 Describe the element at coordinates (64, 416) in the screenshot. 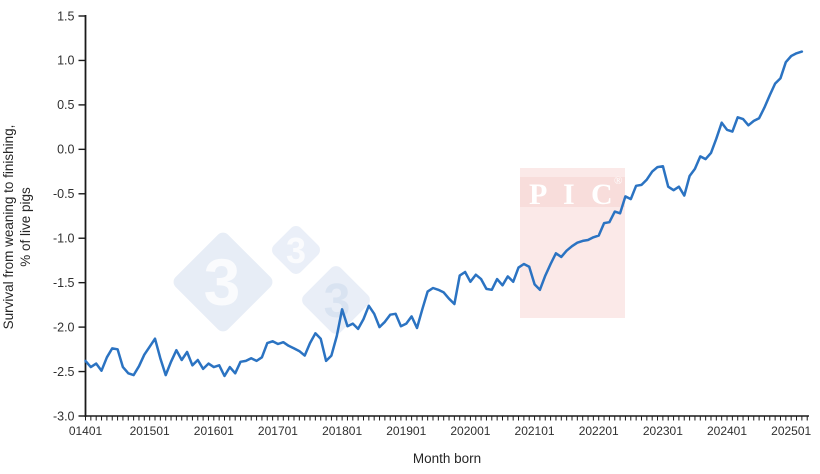

I see `y-tick-label: -3.0` at that location.